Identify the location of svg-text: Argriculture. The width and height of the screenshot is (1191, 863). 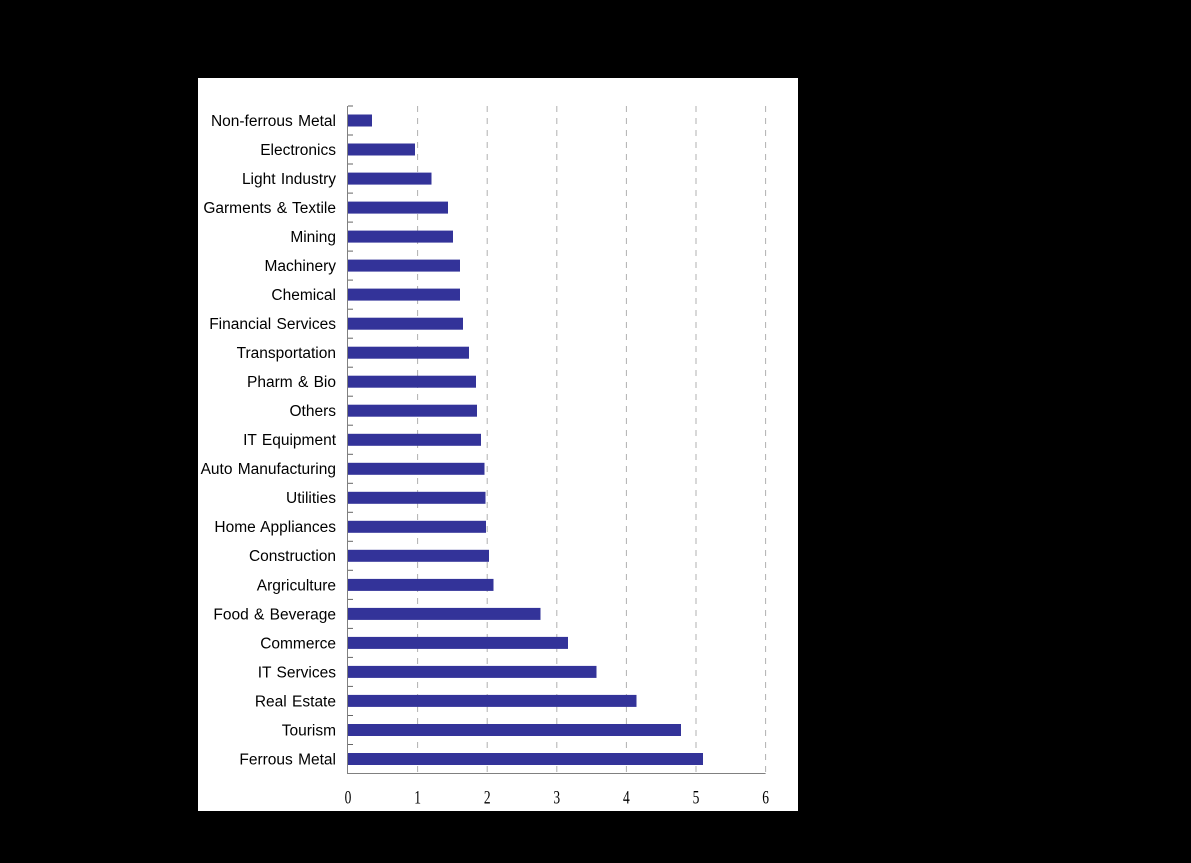
(296, 585).